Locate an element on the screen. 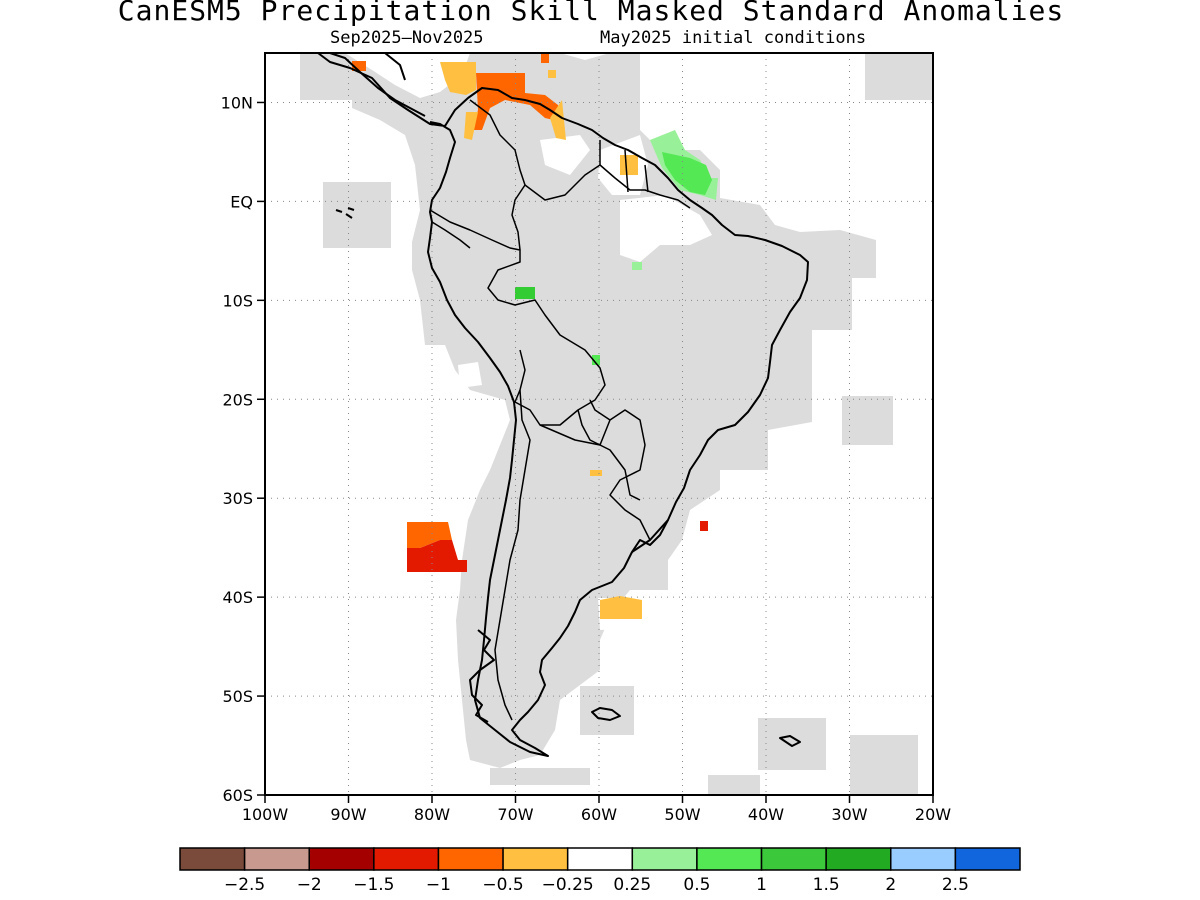 The height and width of the screenshot is (900, 1200). colorbar is located at coordinates (600, 859).